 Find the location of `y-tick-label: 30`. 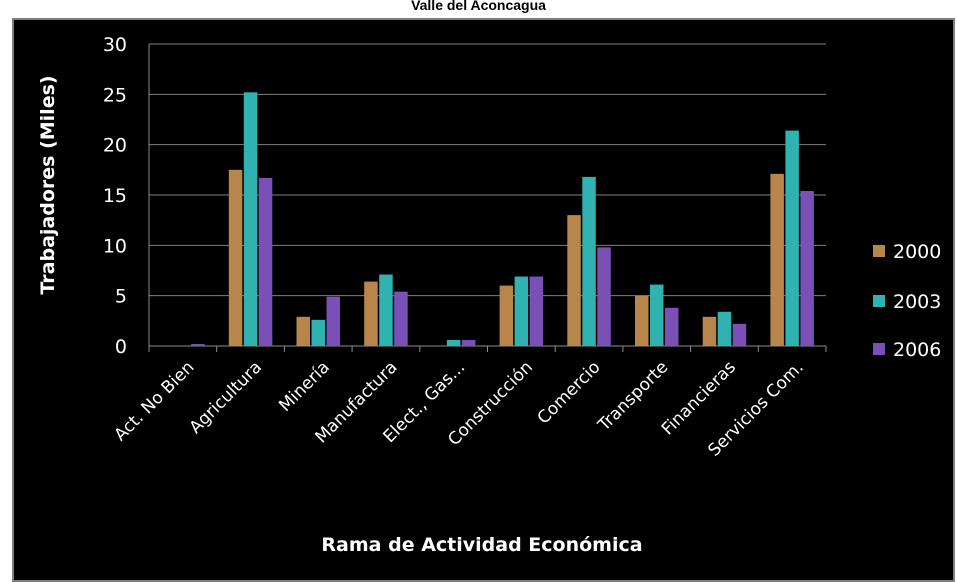

y-tick-label: 30 is located at coordinates (115, 45).